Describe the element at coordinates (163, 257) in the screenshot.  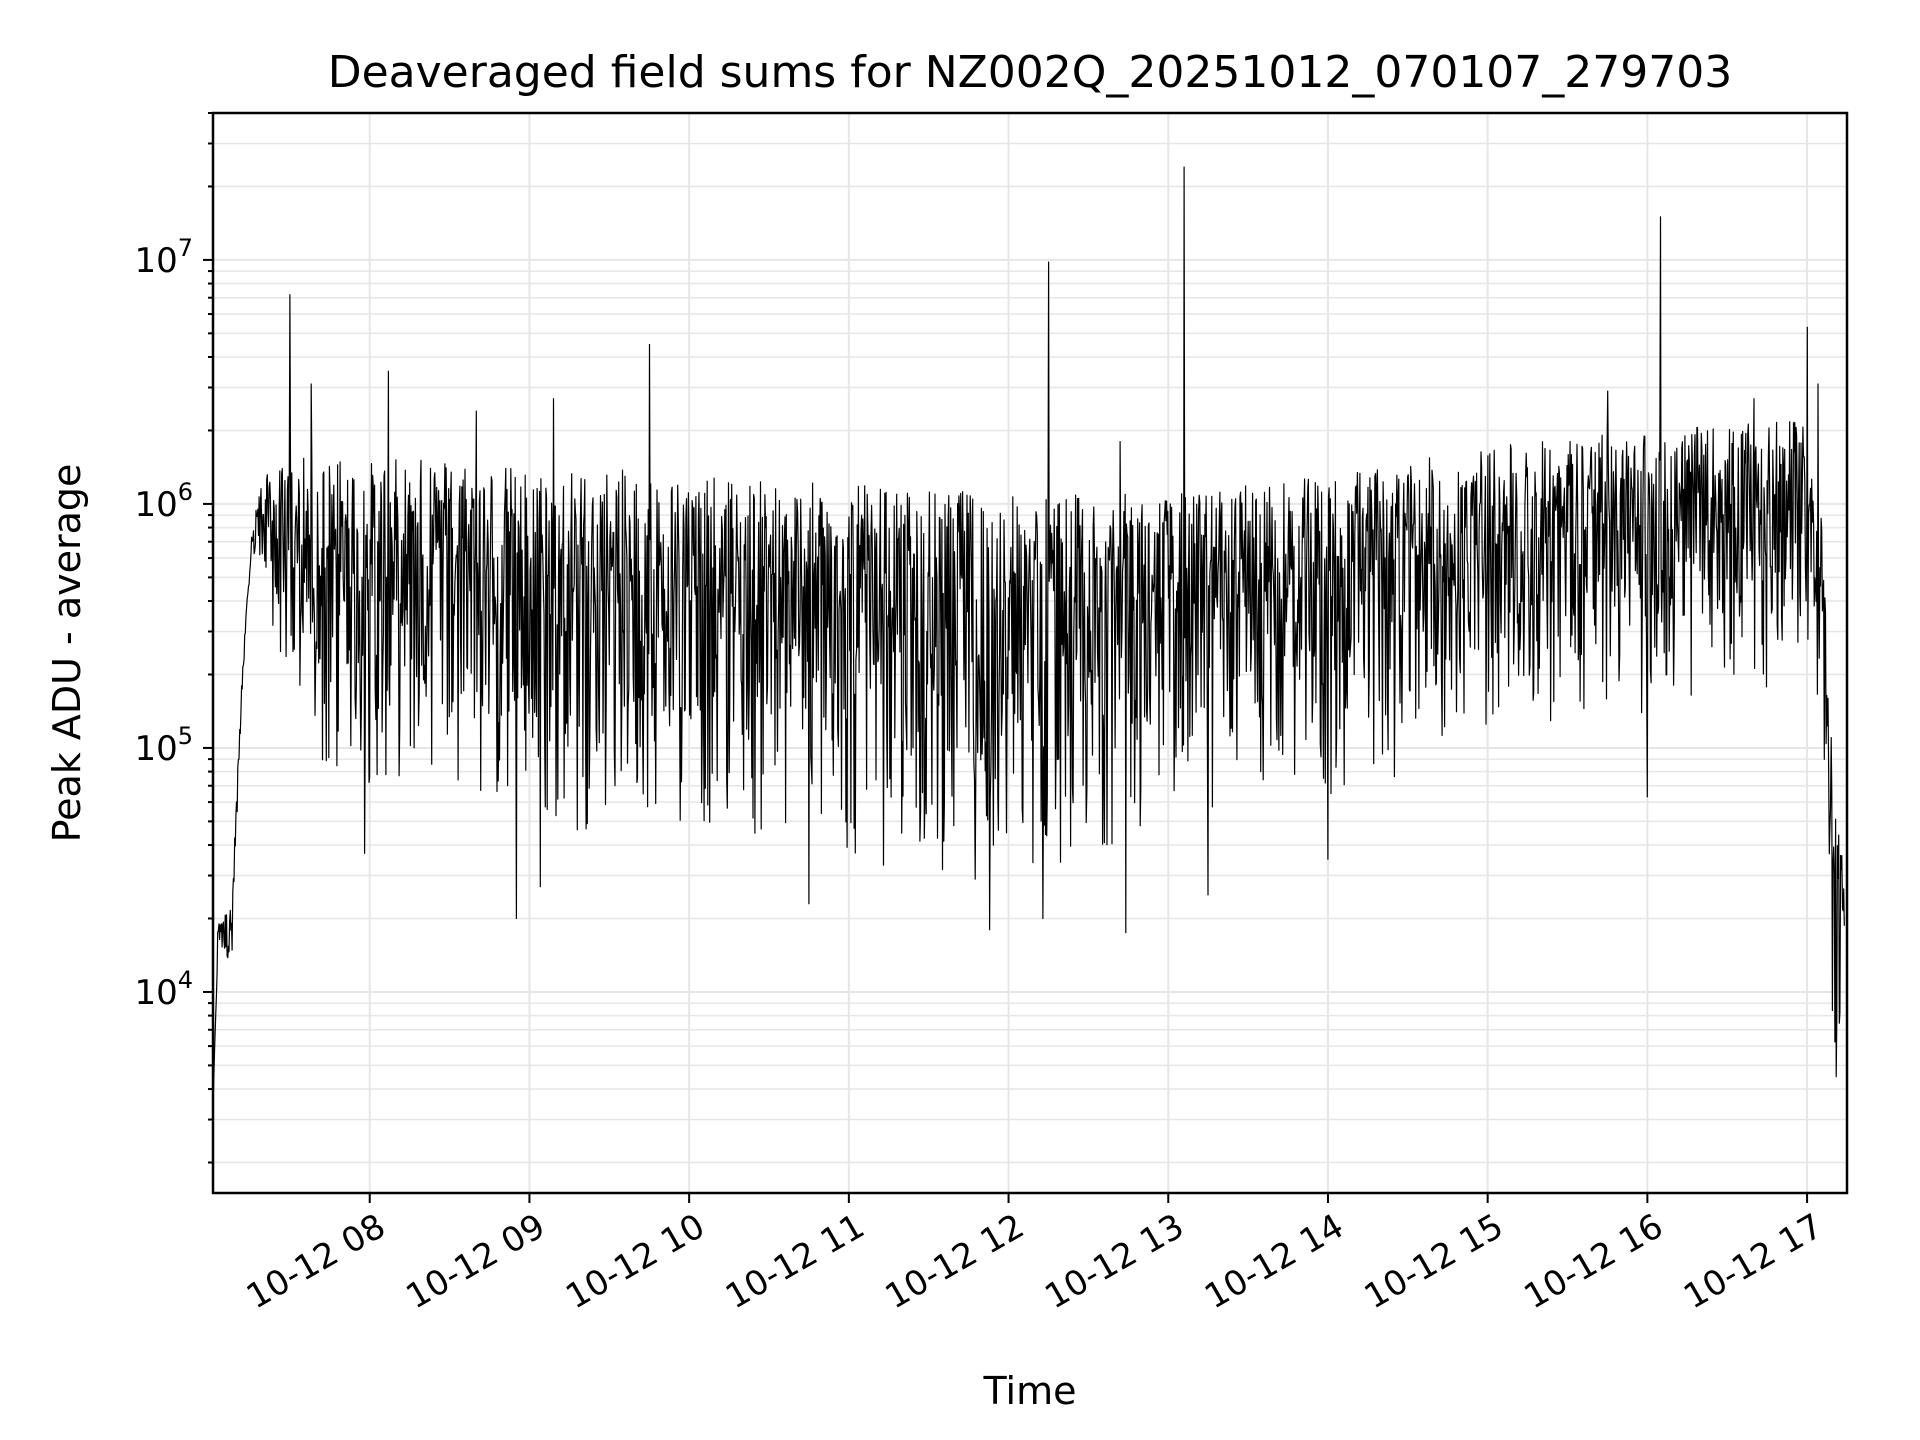
I see `y-tick-label: 10⁷` at that location.